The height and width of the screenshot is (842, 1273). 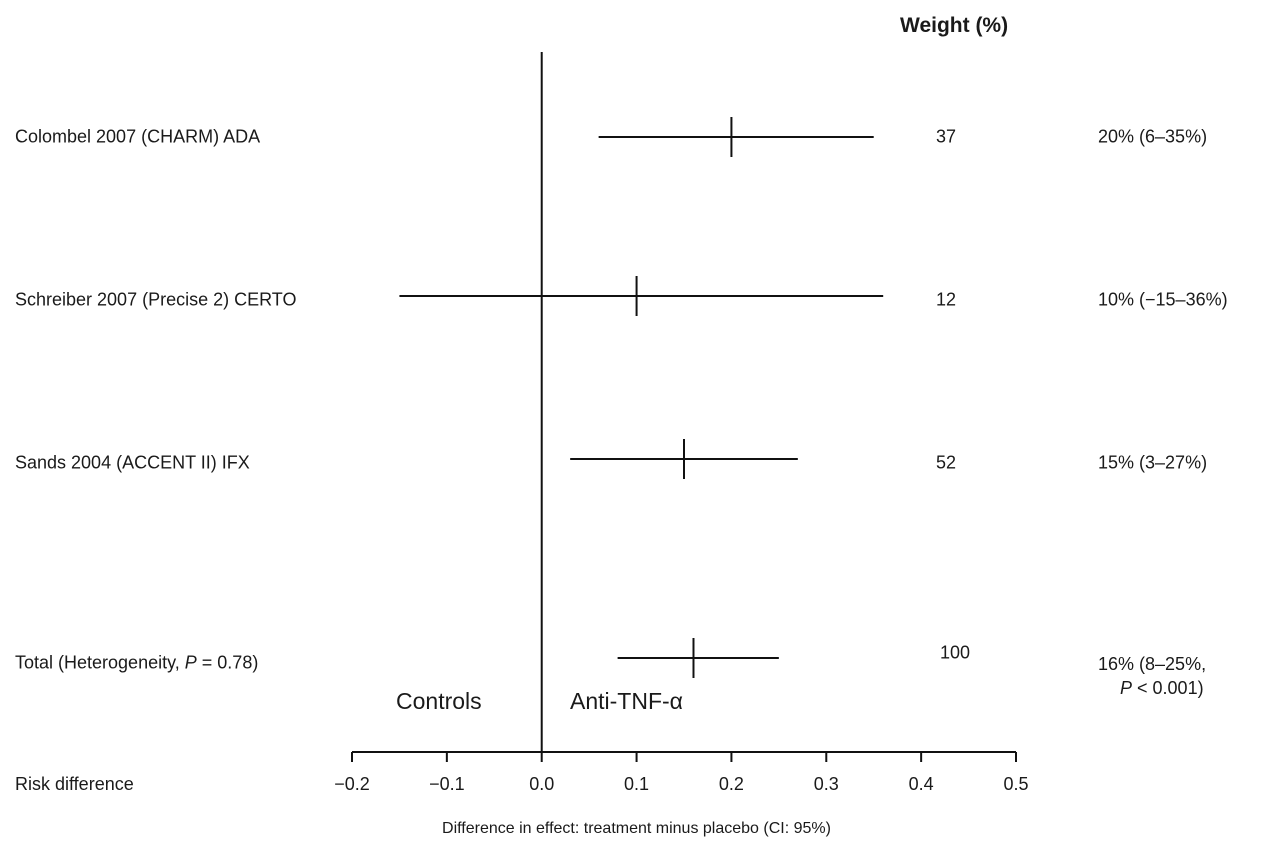 I want to click on study-label-total: Total (Heterogeneity, P = 0.78), so click(x=136, y=663).